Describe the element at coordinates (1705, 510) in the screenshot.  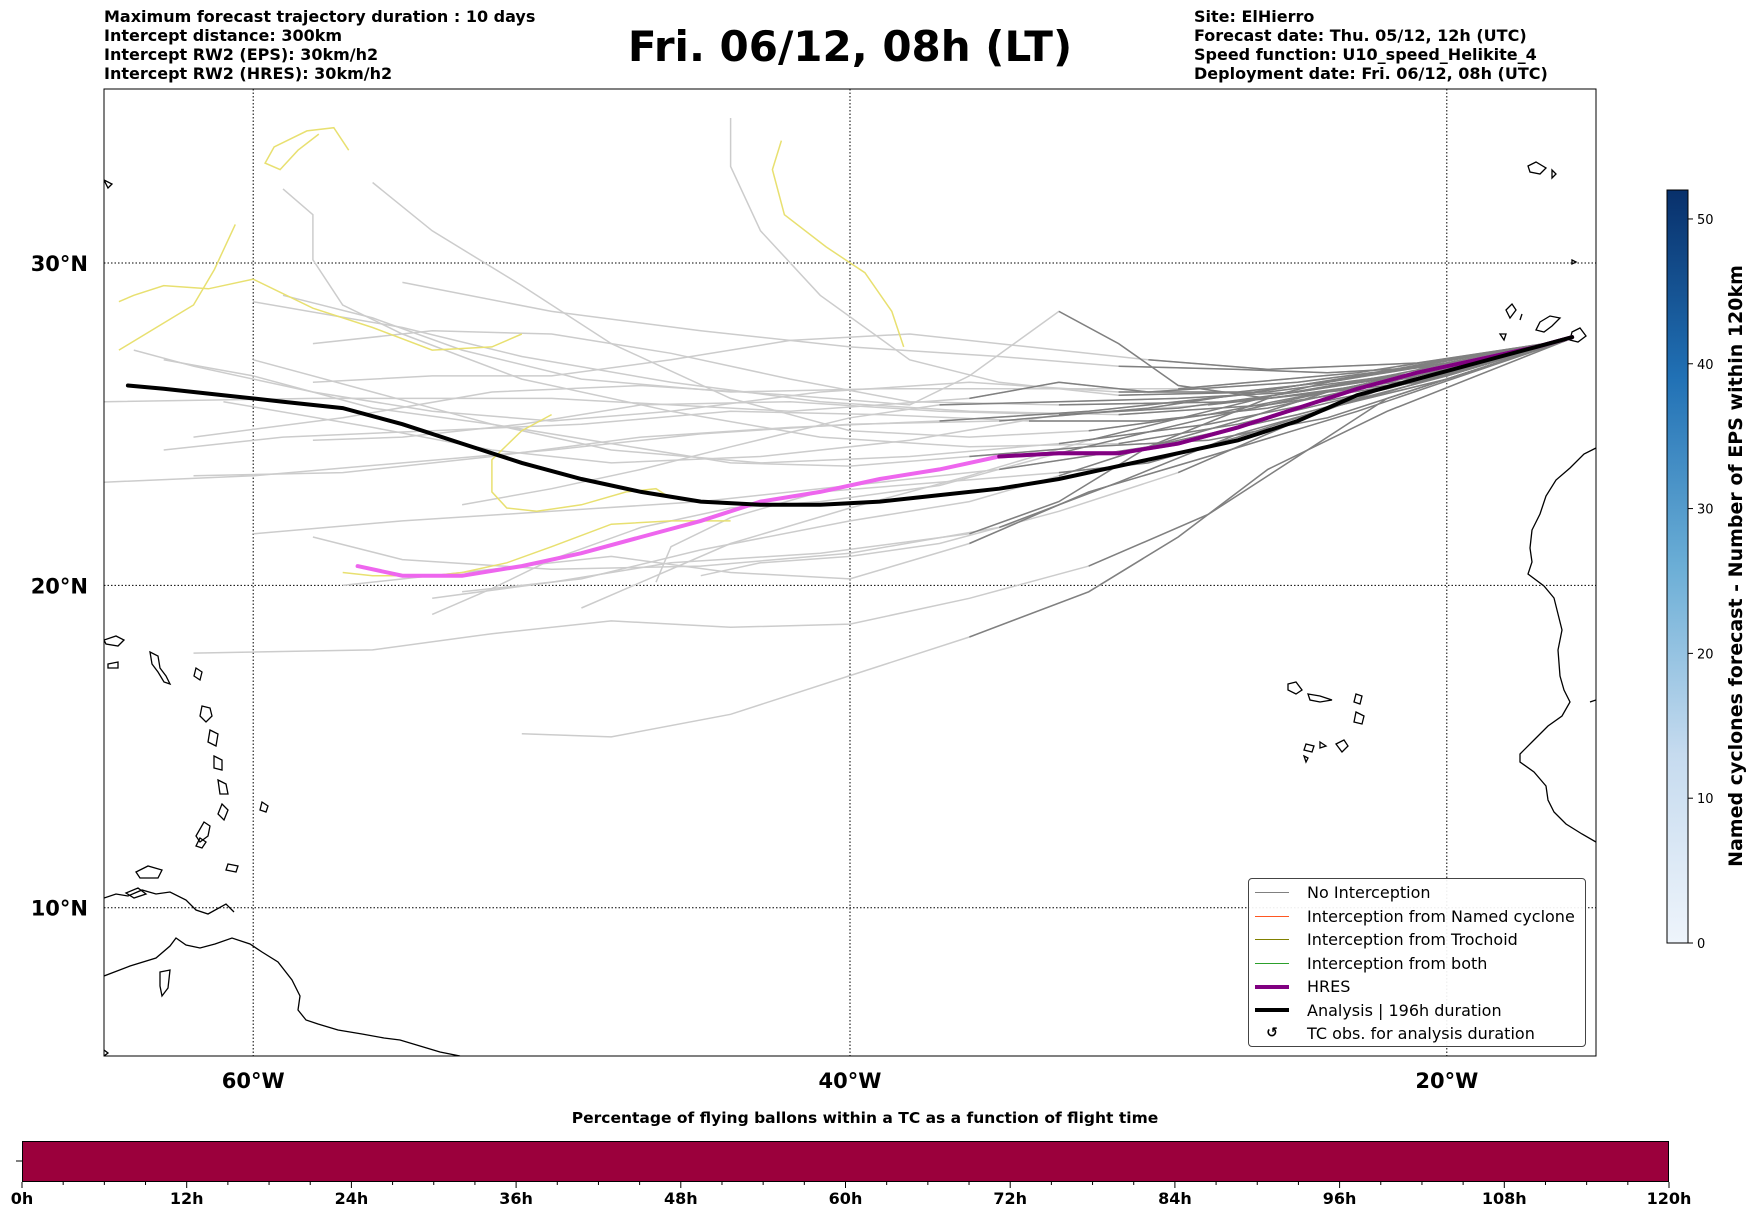
I see `colorbar-tick-label: 30` at that location.